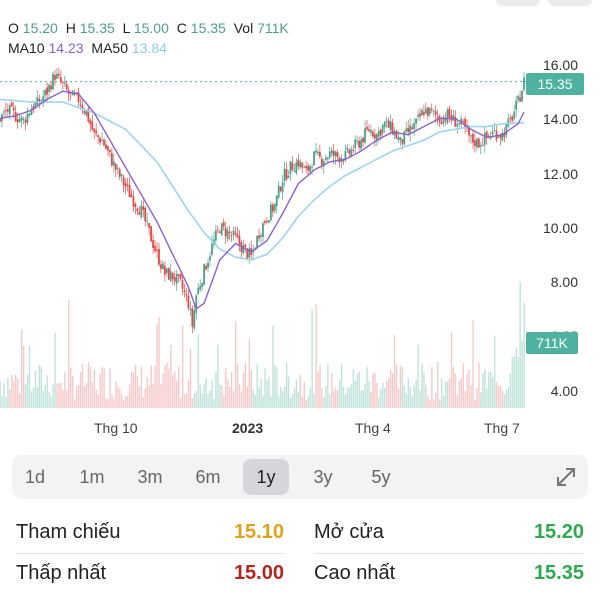 The height and width of the screenshot is (600, 600). I want to click on ma50-label: MA50, so click(109, 48).